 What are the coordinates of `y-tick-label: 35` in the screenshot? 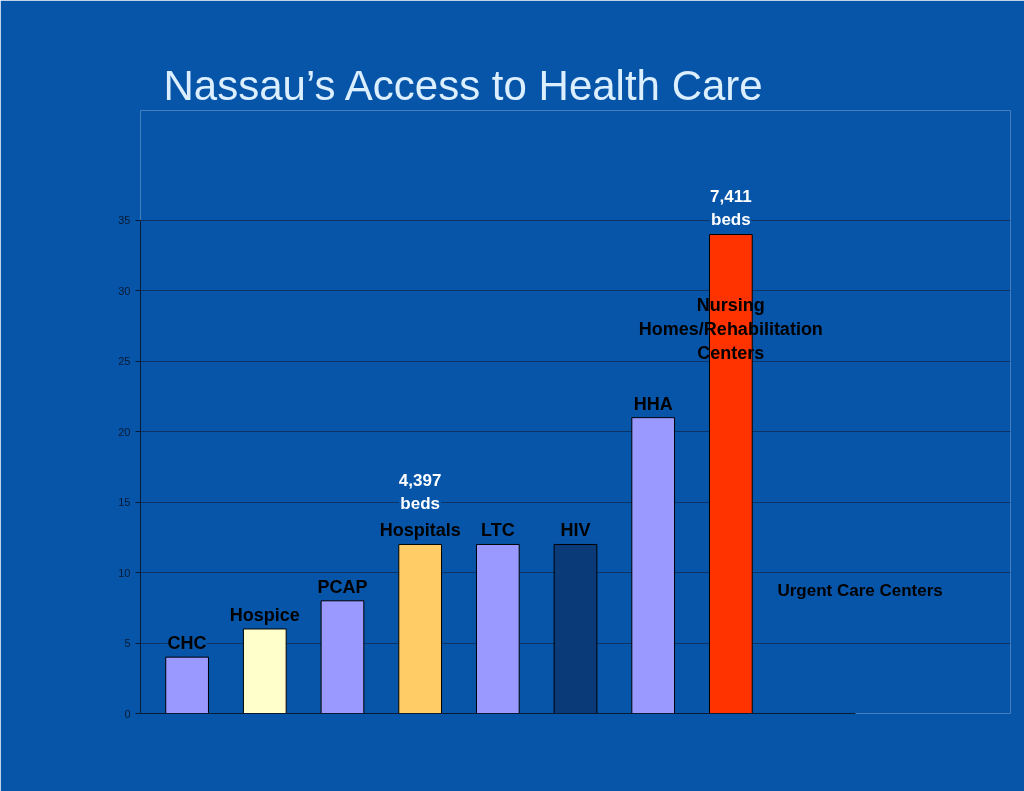 It's located at (124, 220).